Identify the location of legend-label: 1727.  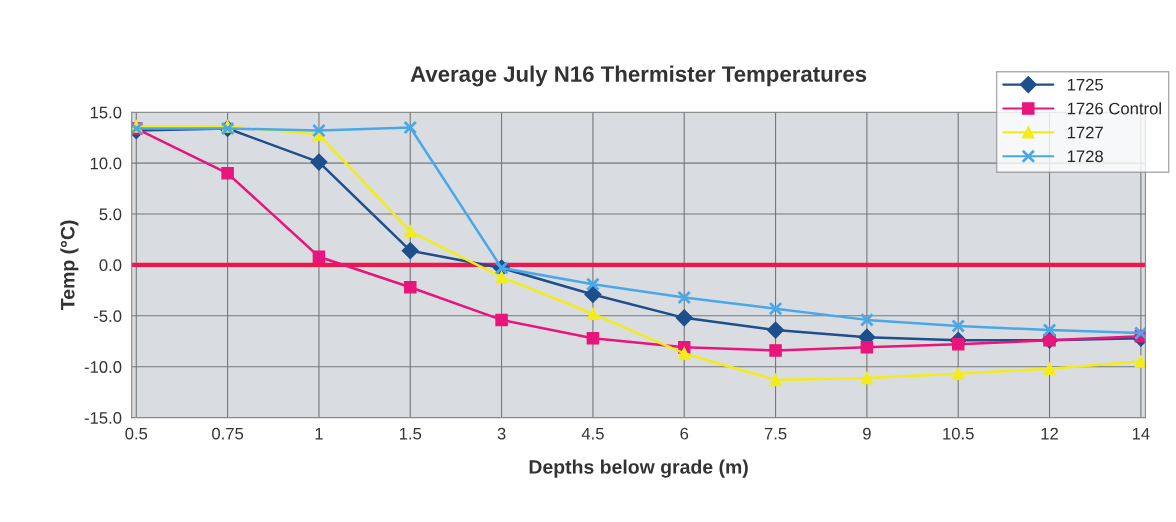
(1085, 132).